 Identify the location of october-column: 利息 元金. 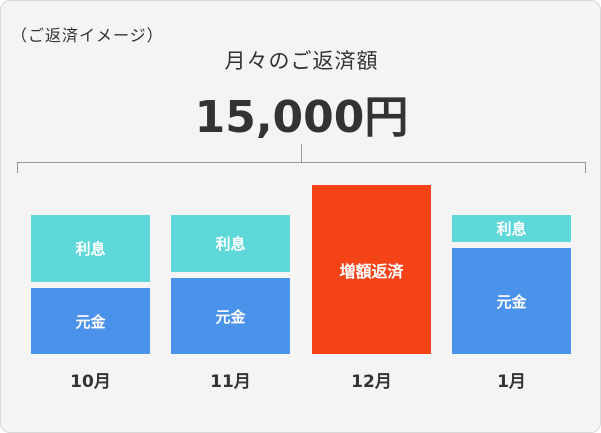
(90, 284).